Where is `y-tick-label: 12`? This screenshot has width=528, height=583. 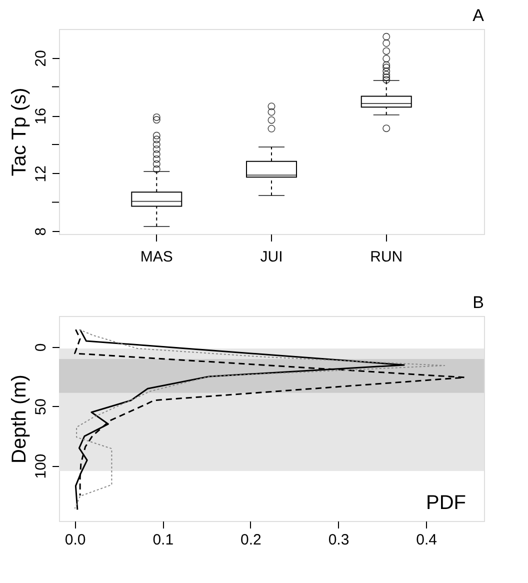 y-tick-label: 12 is located at coordinates (41, 174).